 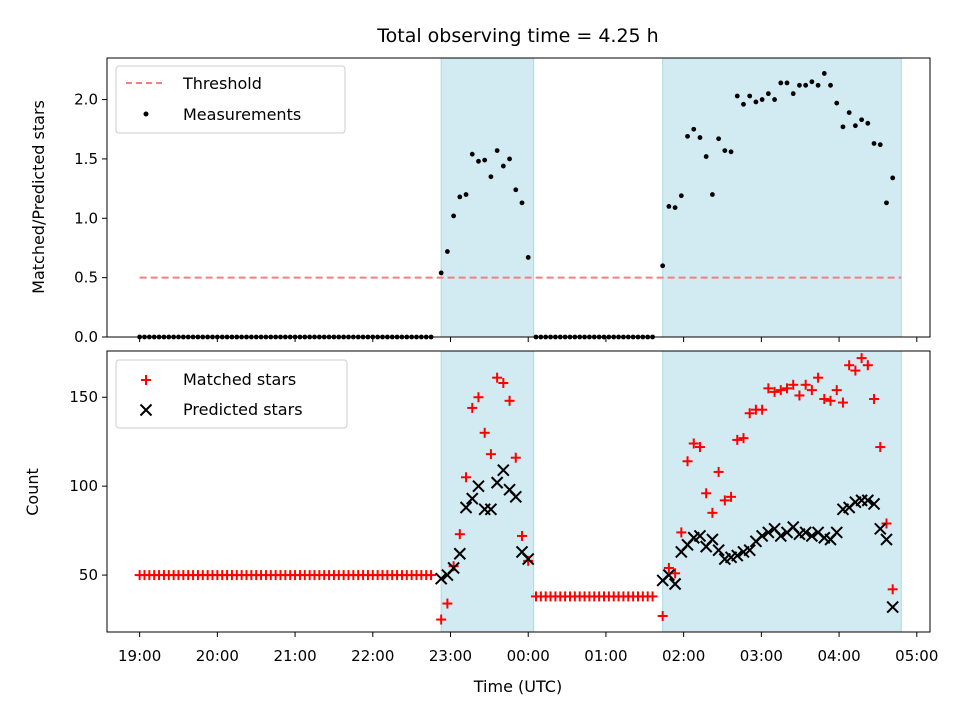 What do you see at coordinates (88, 486) in the screenshot?
I see `bottom-y-axis: 50 100 150` at bounding box center [88, 486].